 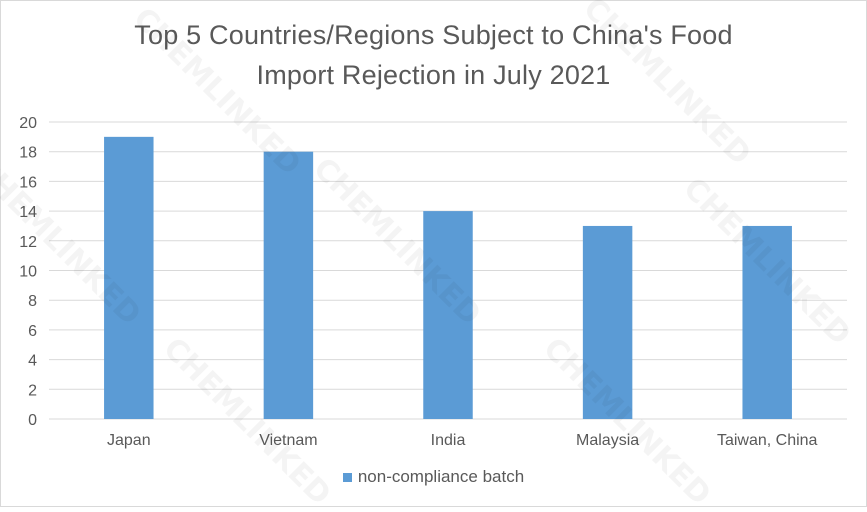 I want to click on x-tick-label: Japan, so click(x=129, y=440).